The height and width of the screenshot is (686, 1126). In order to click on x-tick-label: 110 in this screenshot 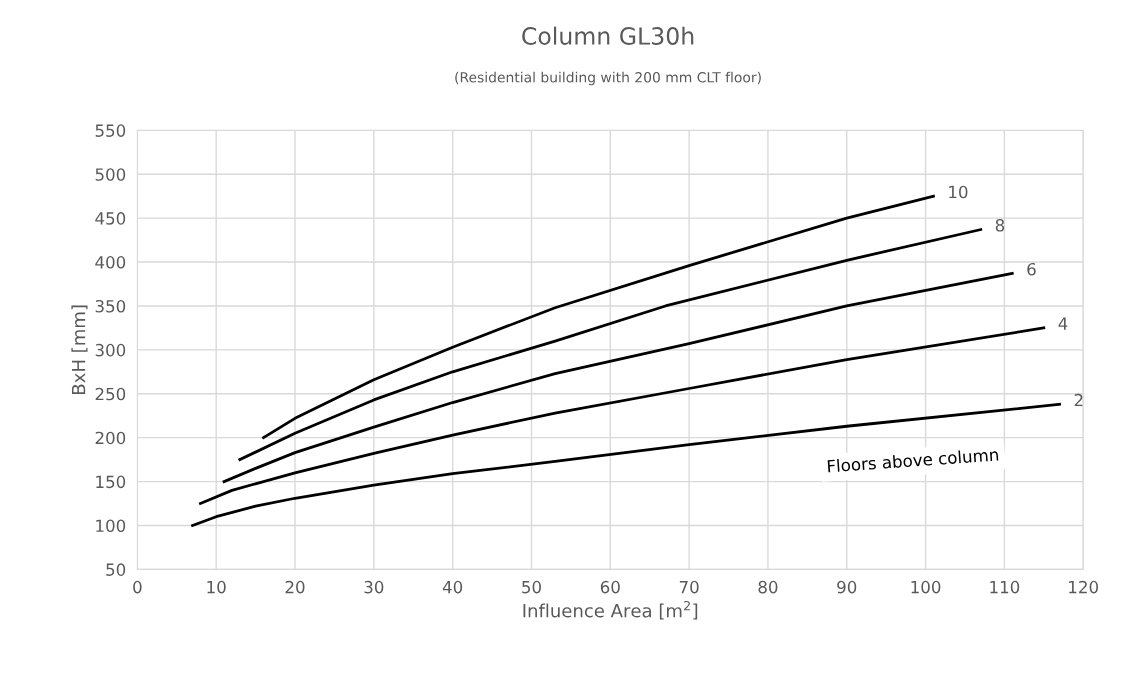, I will do `click(1005, 587)`.